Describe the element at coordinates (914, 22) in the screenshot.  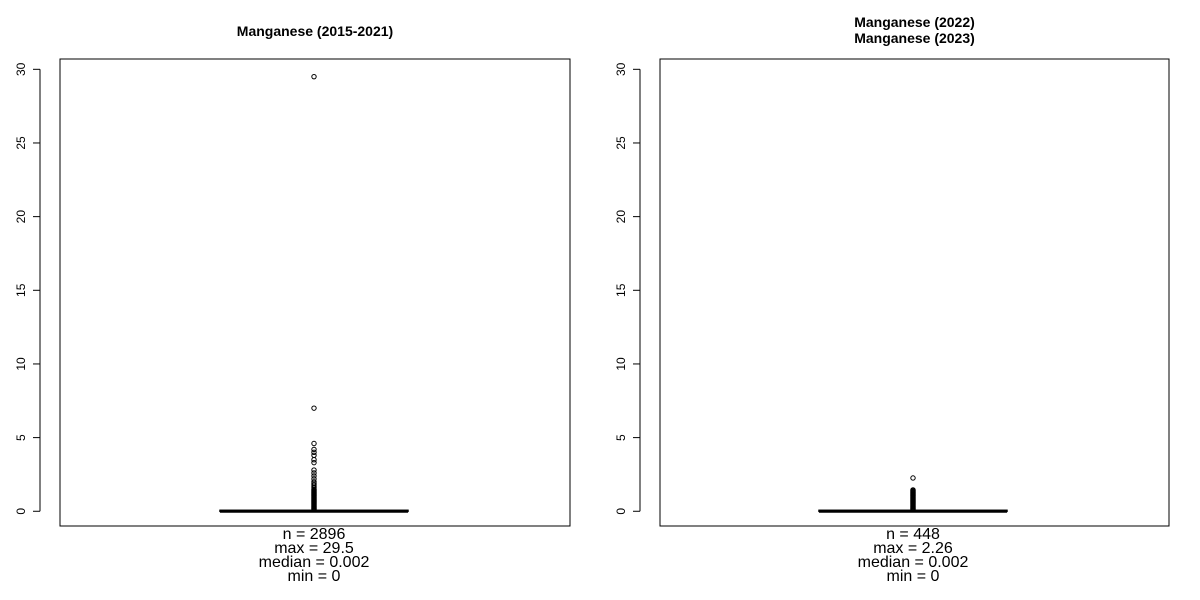
I see `chart-title: Manganese (2022)` at that location.